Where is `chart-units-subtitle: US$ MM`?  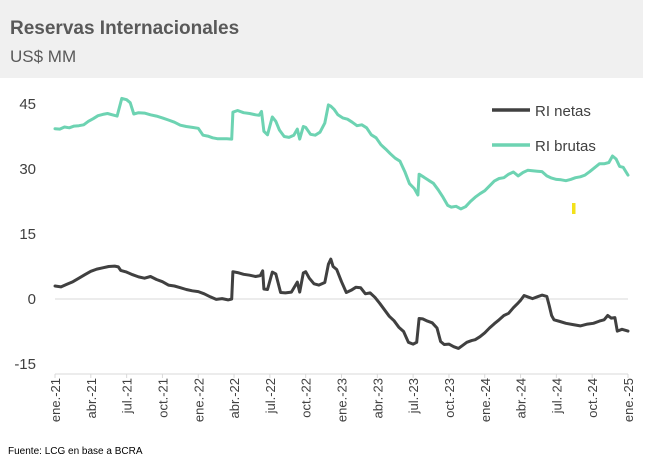
chart-units-subtitle: US$ MM is located at coordinates (43, 56).